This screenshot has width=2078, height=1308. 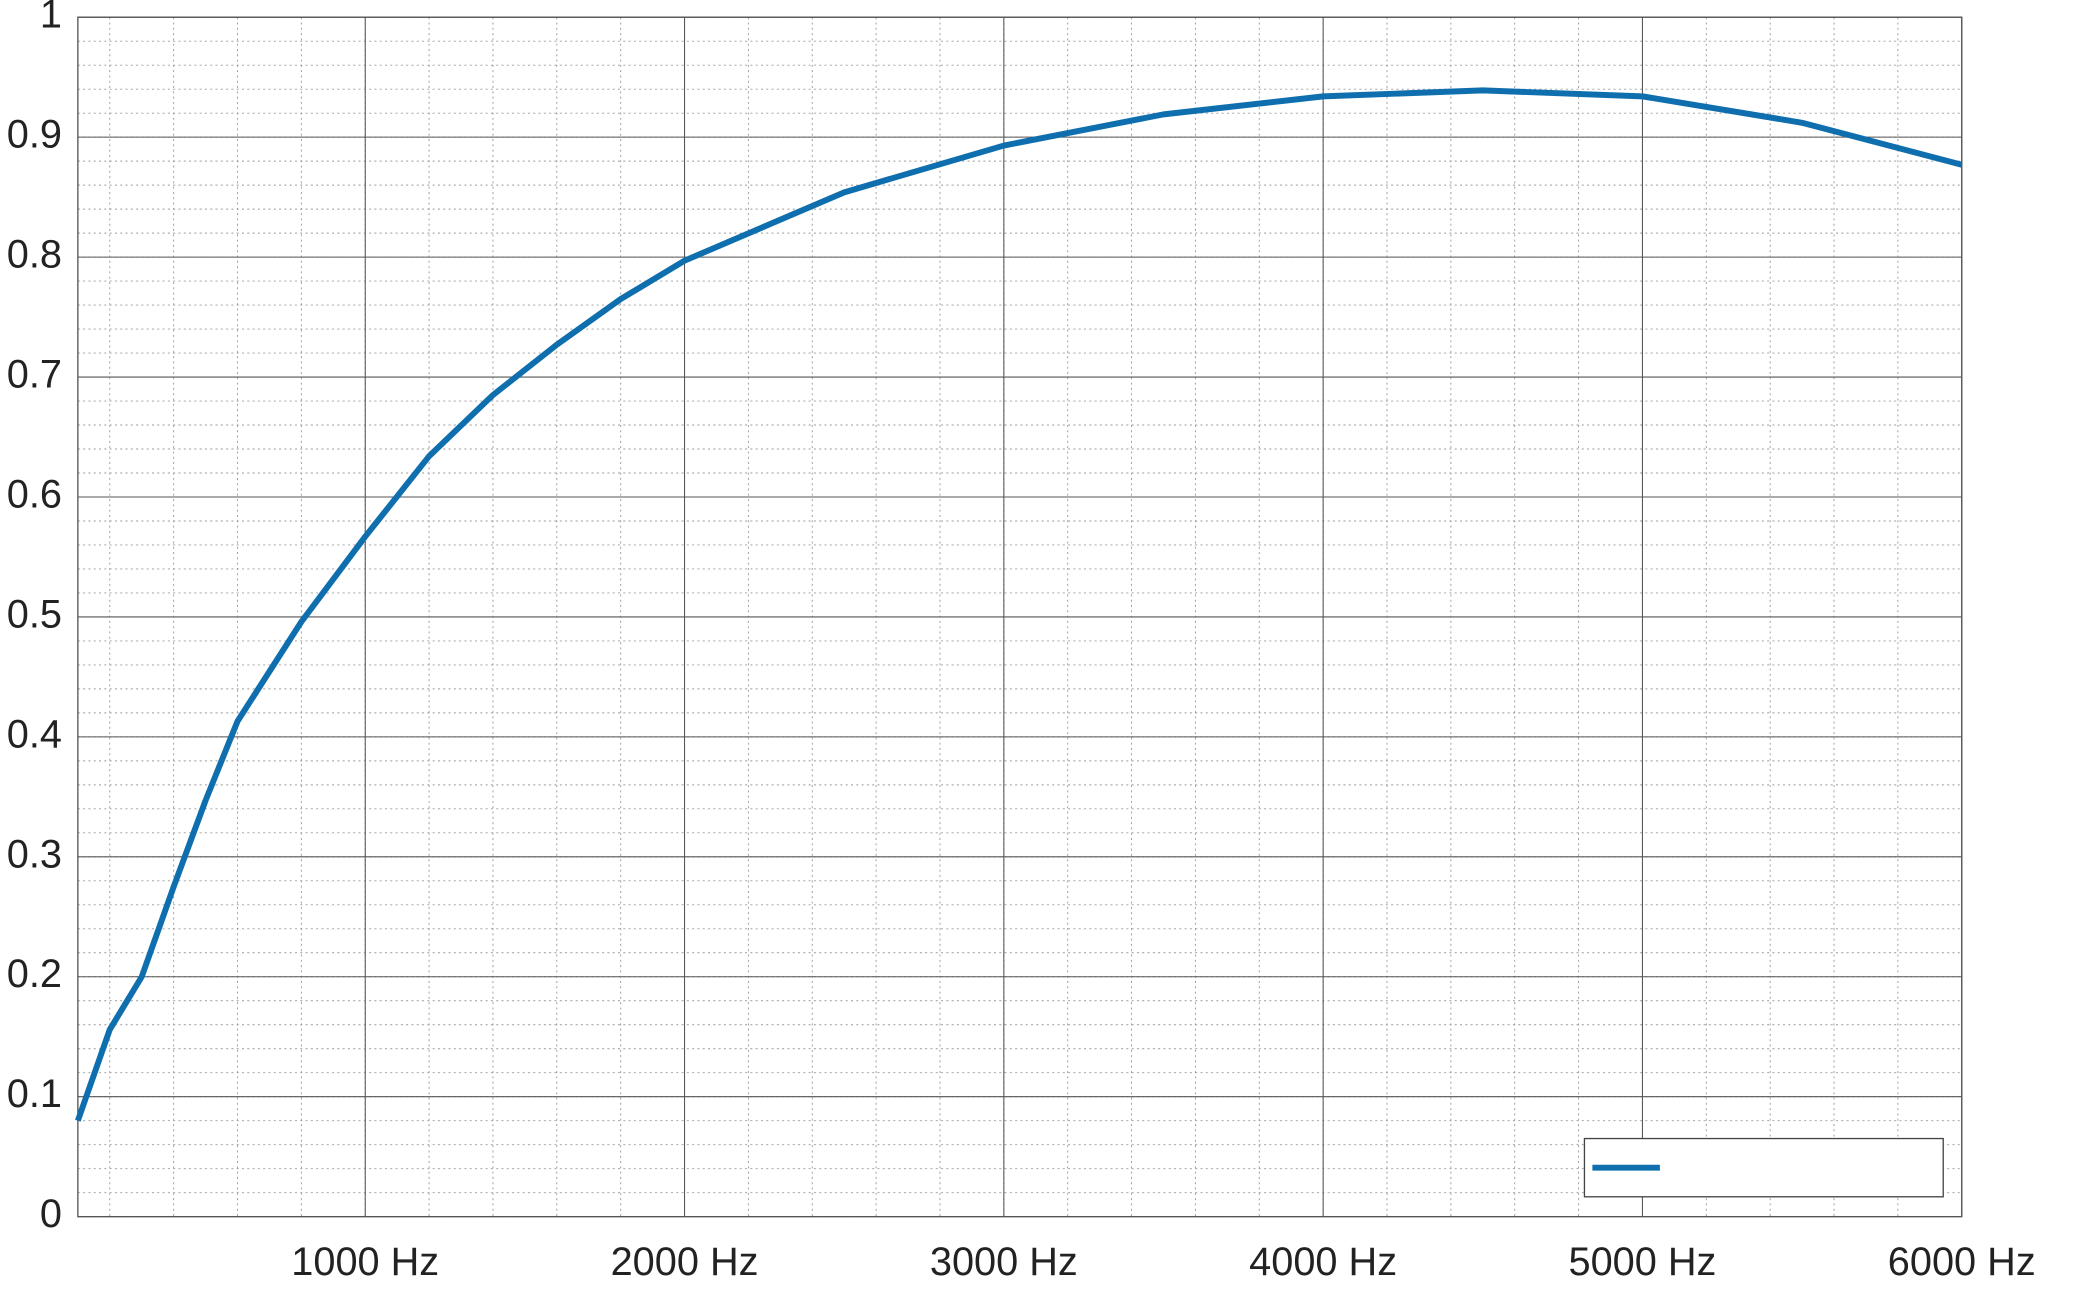 I want to click on x-tick-label: 4000 Hz, so click(x=1323, y=1262).